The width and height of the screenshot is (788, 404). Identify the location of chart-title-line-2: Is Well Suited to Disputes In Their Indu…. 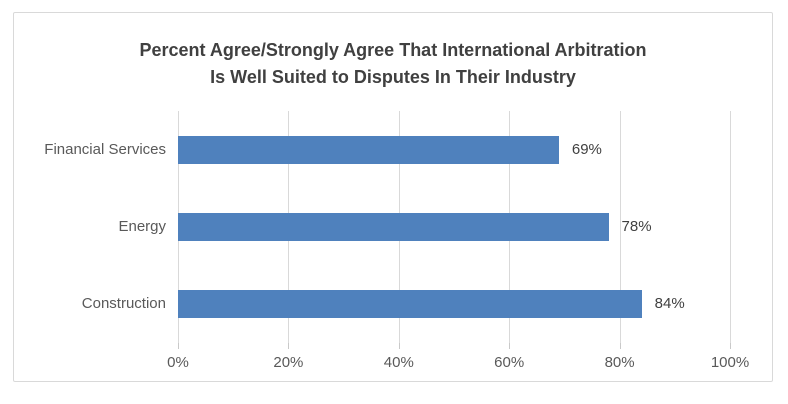
(393, 77).